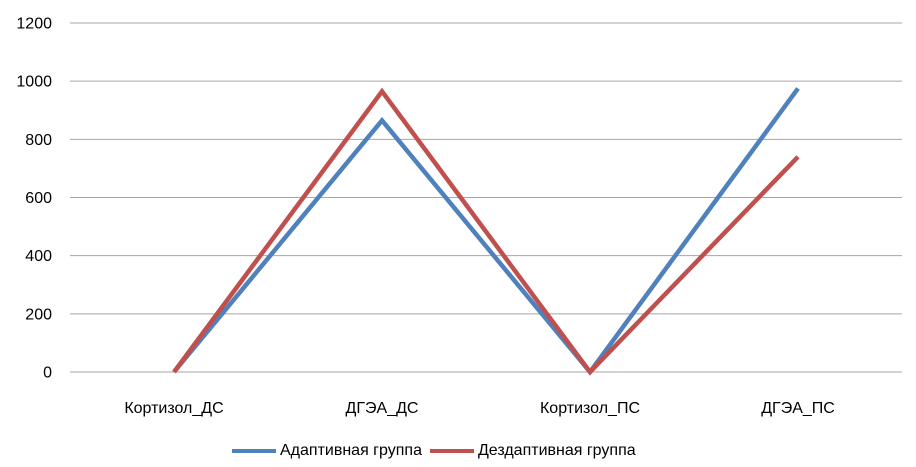 This screenshot has height=467, width=916. Describe the element at coordinates (590, 408) in the screenshot. I see `x-tick-label: Кортизол_ПС` at that location.